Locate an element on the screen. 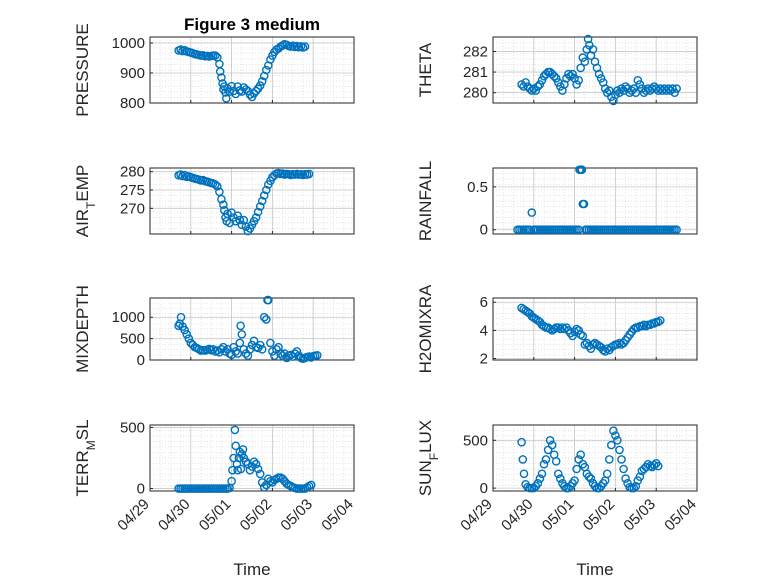 This screenshot has height=583, width=778. x-tick-label: 05/02 is located at coordinates (256, 515).